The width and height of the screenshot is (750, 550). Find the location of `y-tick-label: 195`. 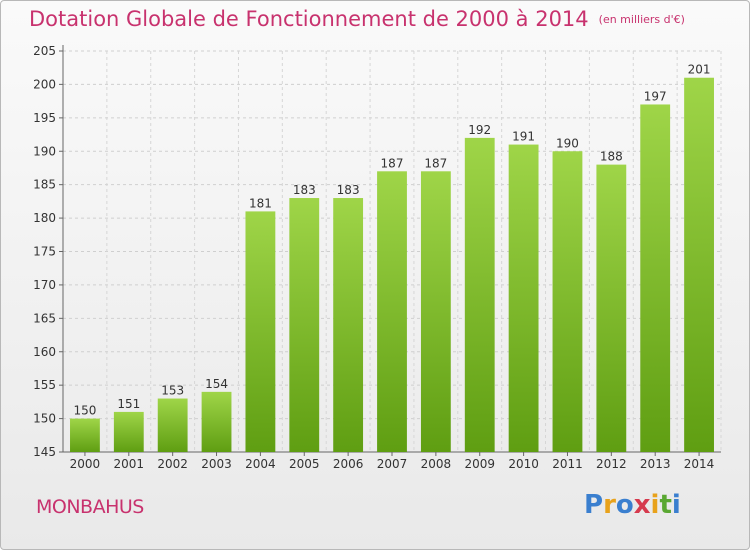

y-tick-label: 195 is located at coordinates (44, 118).